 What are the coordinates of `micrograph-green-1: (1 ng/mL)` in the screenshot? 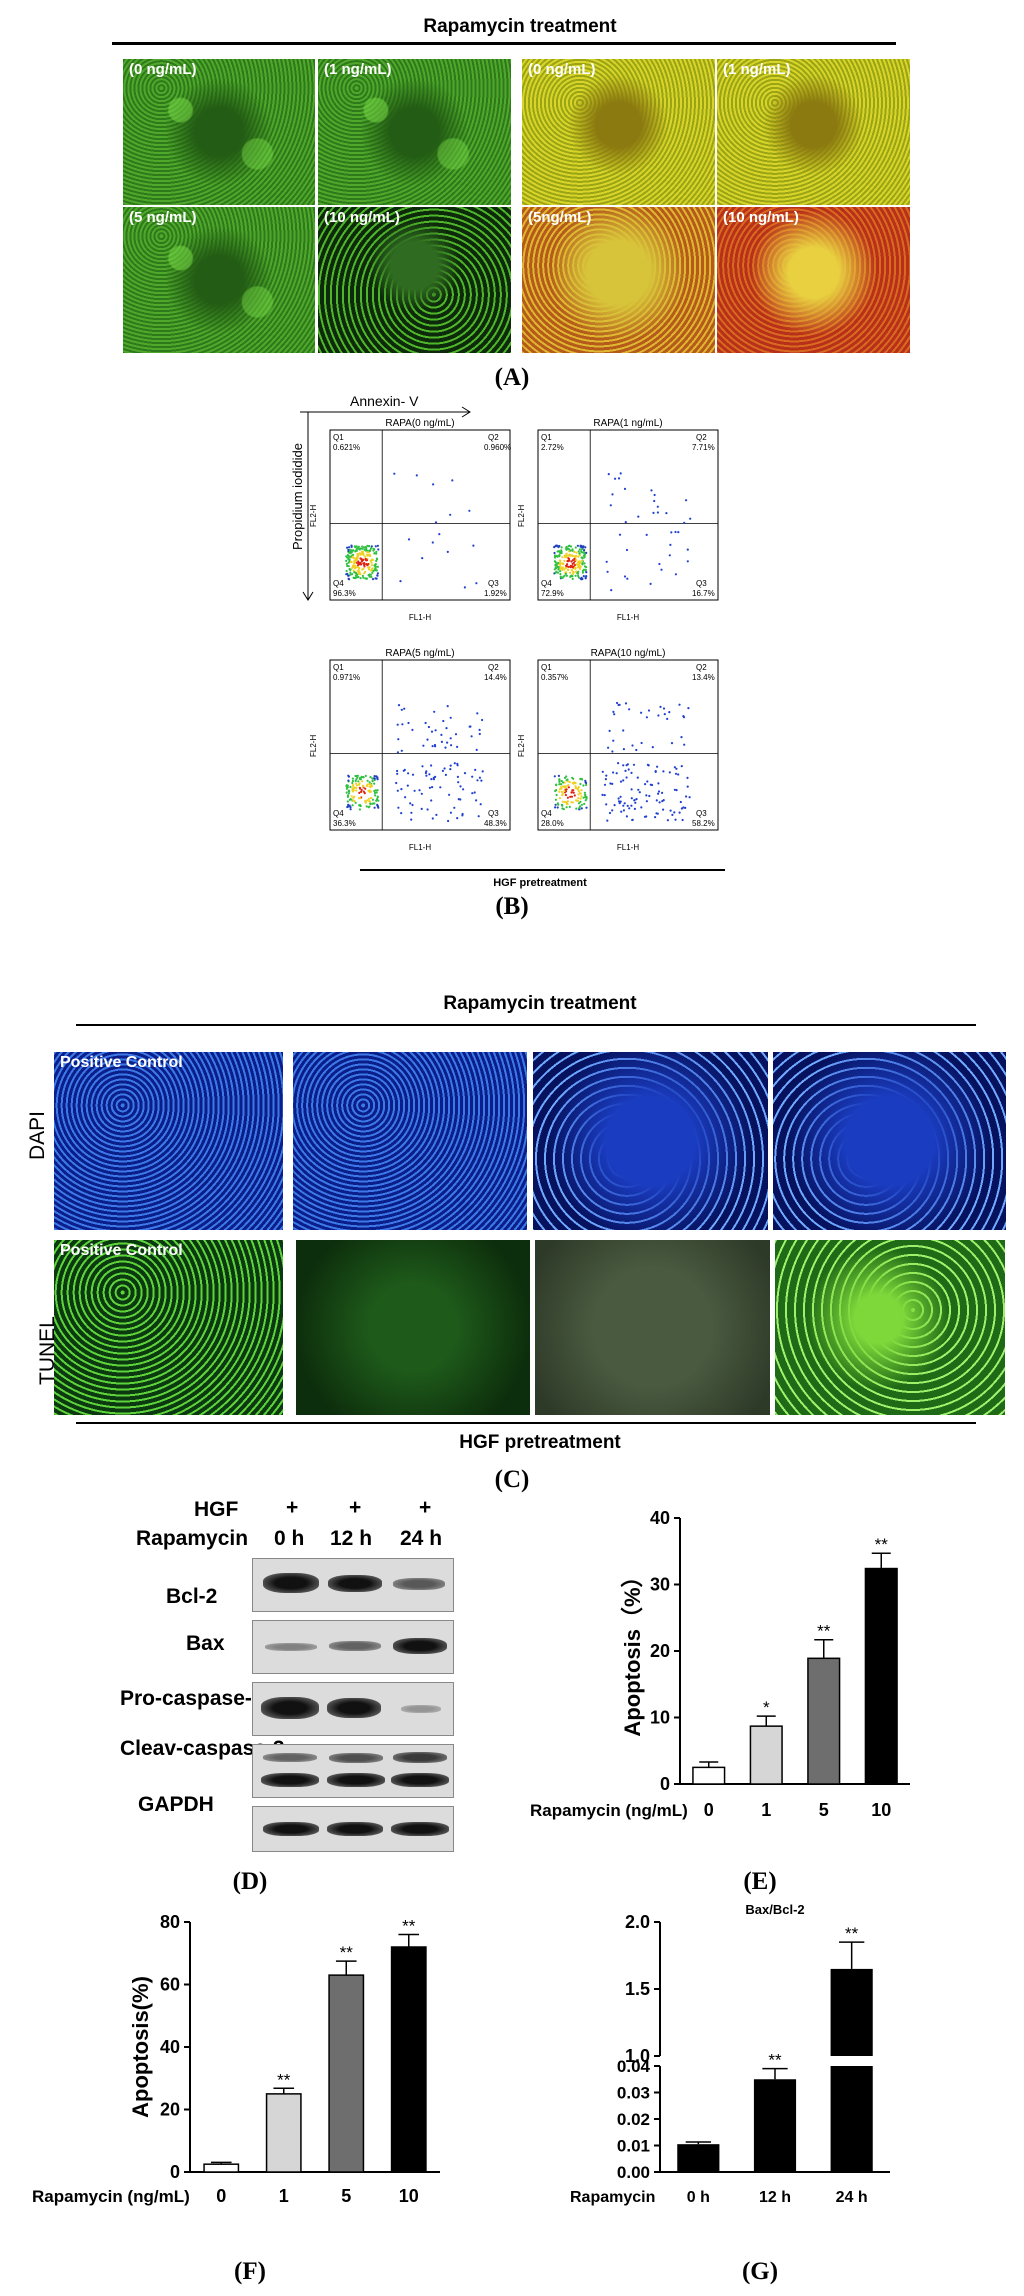 It's located at (414, 132).